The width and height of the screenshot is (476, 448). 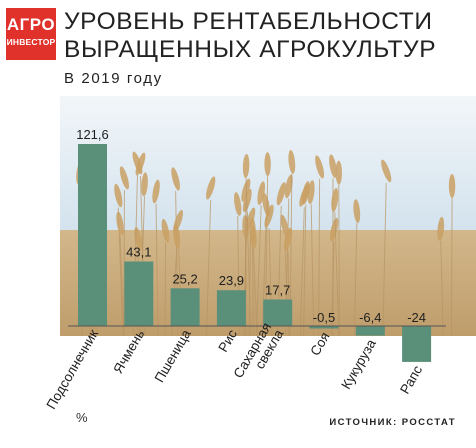 What do you see at coordinates (231, 280) in the screenshot?
I see `value-label: 23,9` at bounding box center [231, 280].